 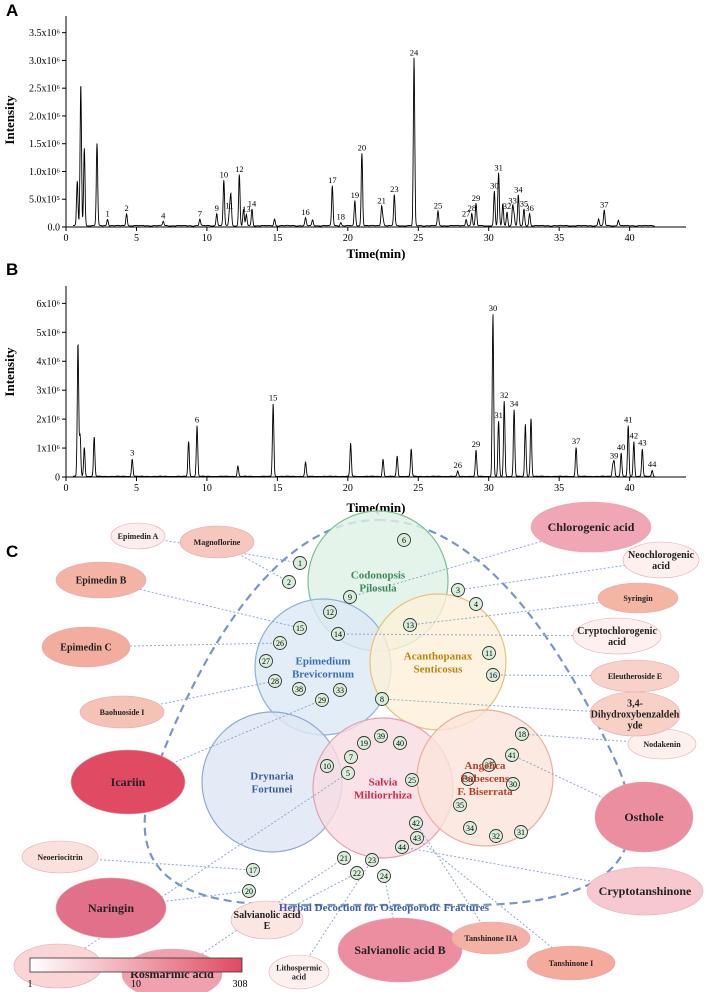 I want to click on compound-label: Osthole, so click(x=644, y=817).